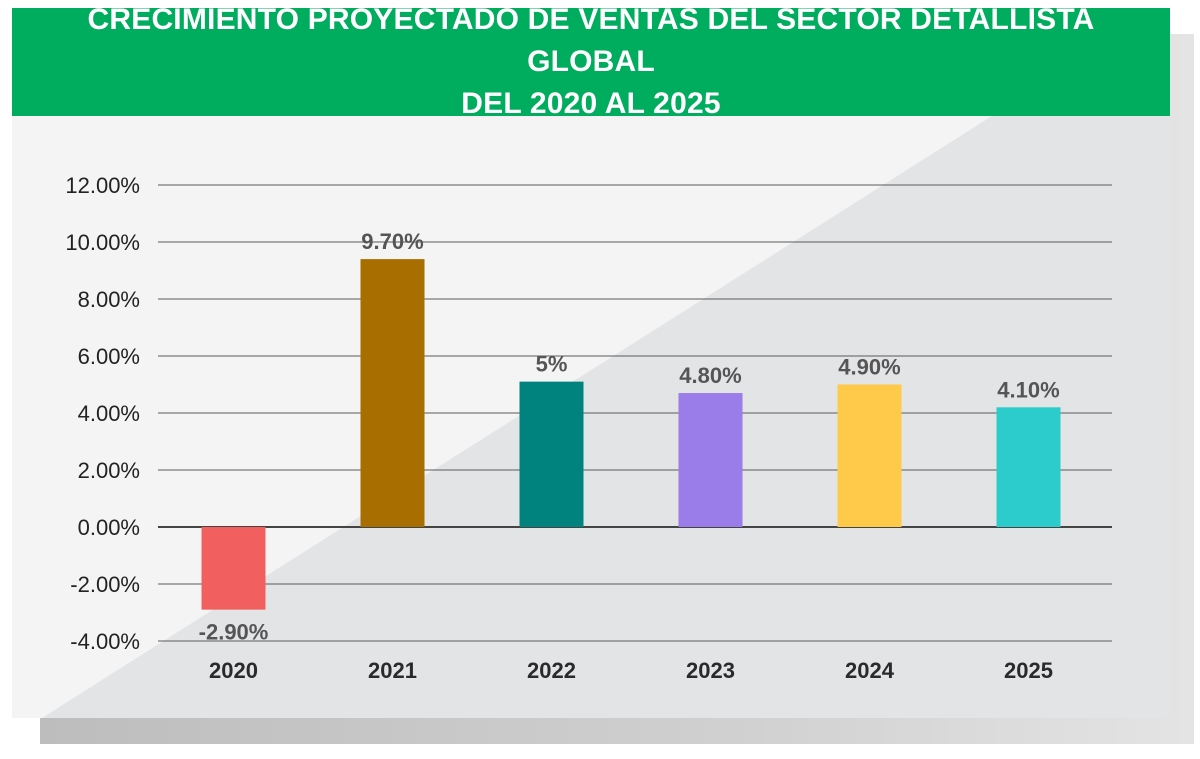 The image size is (1200, 759). What do you see at coordinates (233, 670) in the screenshot?
I see `x-category-label-2020: 2020` at bounding box center [233, 670].